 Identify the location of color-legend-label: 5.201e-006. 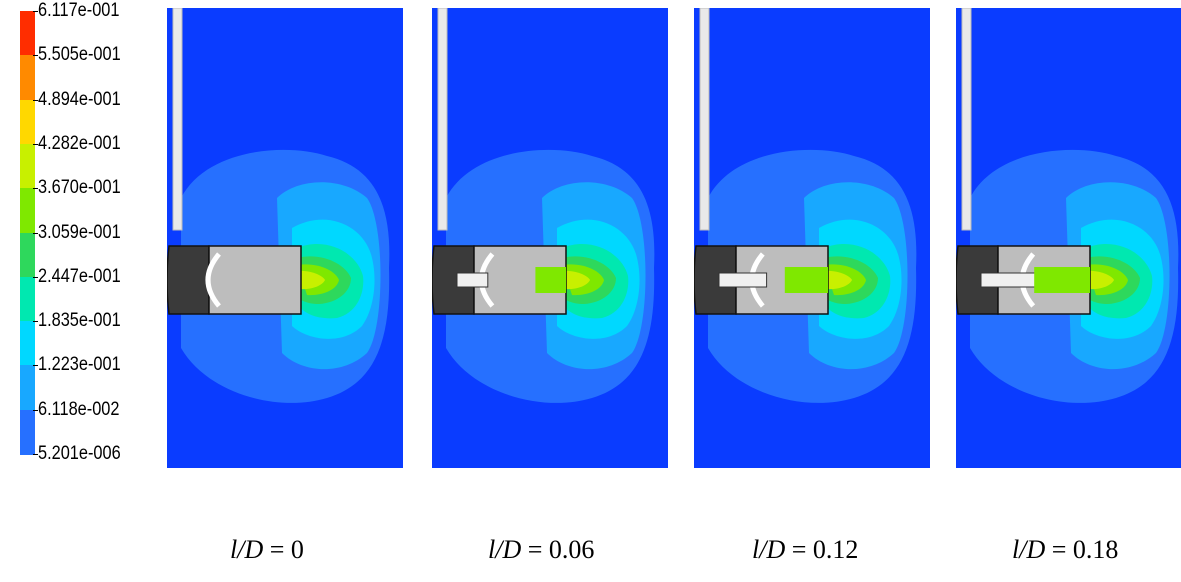
(79, 453).